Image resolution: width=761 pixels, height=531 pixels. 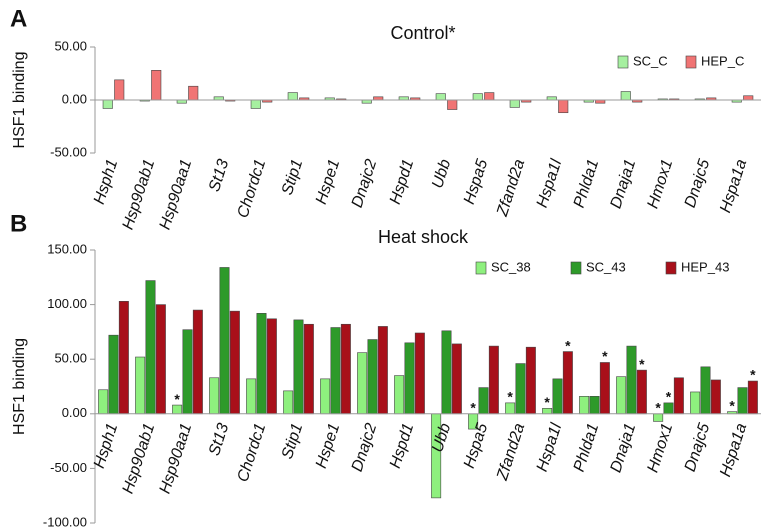 I want to click on chart-title: Heat shock, so click(x=423, y=237).